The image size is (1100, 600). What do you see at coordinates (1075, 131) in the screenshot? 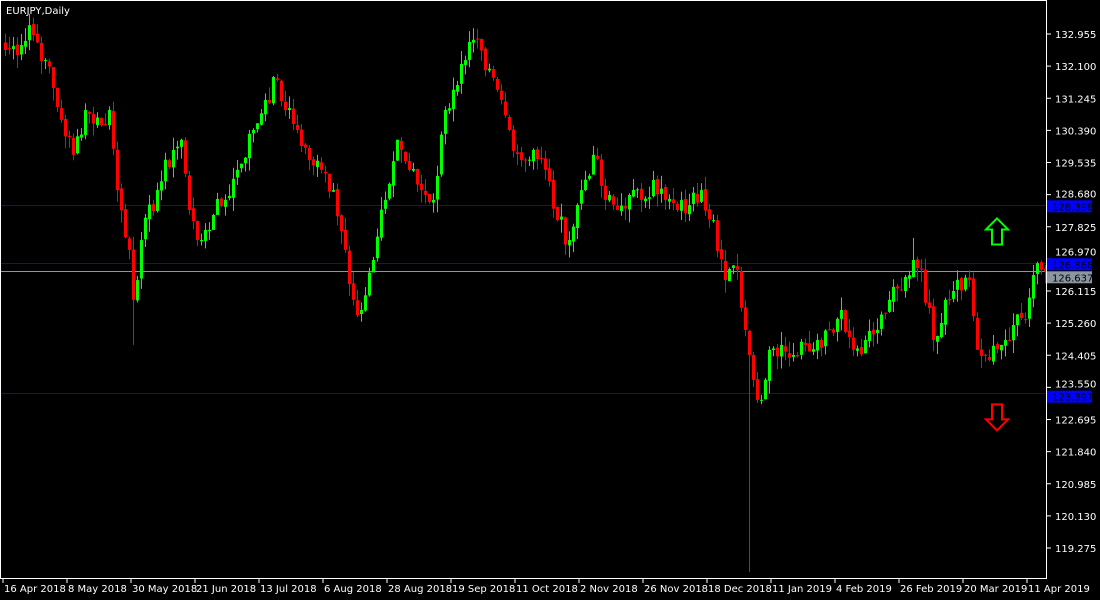
I see `y-tick-label: 130.390` at bounding box center [1075, 131].